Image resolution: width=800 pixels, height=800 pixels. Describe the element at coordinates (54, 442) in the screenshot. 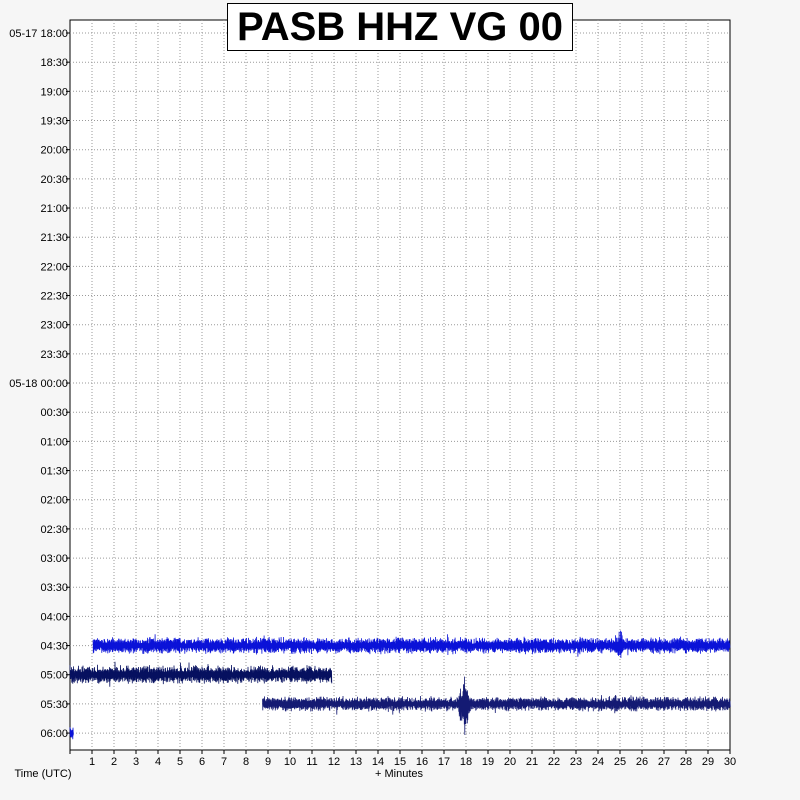

I see `y-tick-label: 01:00` at that location.